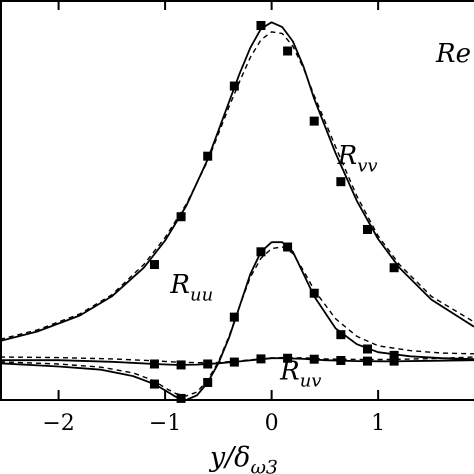 The image size is (474, 474). I want to click on series-label-r-uu: Ruu, so click(191, 287).